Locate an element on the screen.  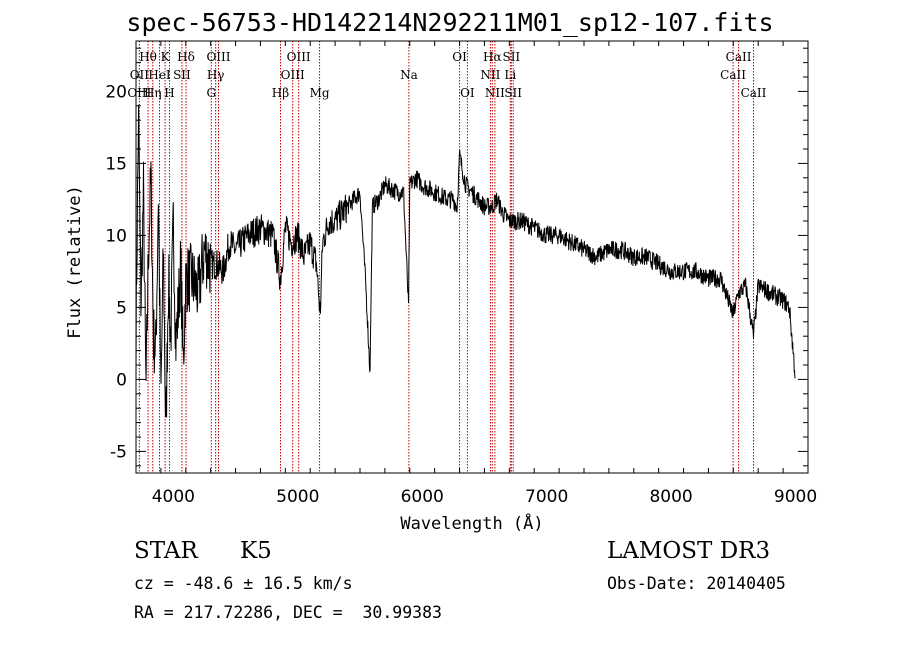
line-label: Hβ is located at coordinates (280, 93).